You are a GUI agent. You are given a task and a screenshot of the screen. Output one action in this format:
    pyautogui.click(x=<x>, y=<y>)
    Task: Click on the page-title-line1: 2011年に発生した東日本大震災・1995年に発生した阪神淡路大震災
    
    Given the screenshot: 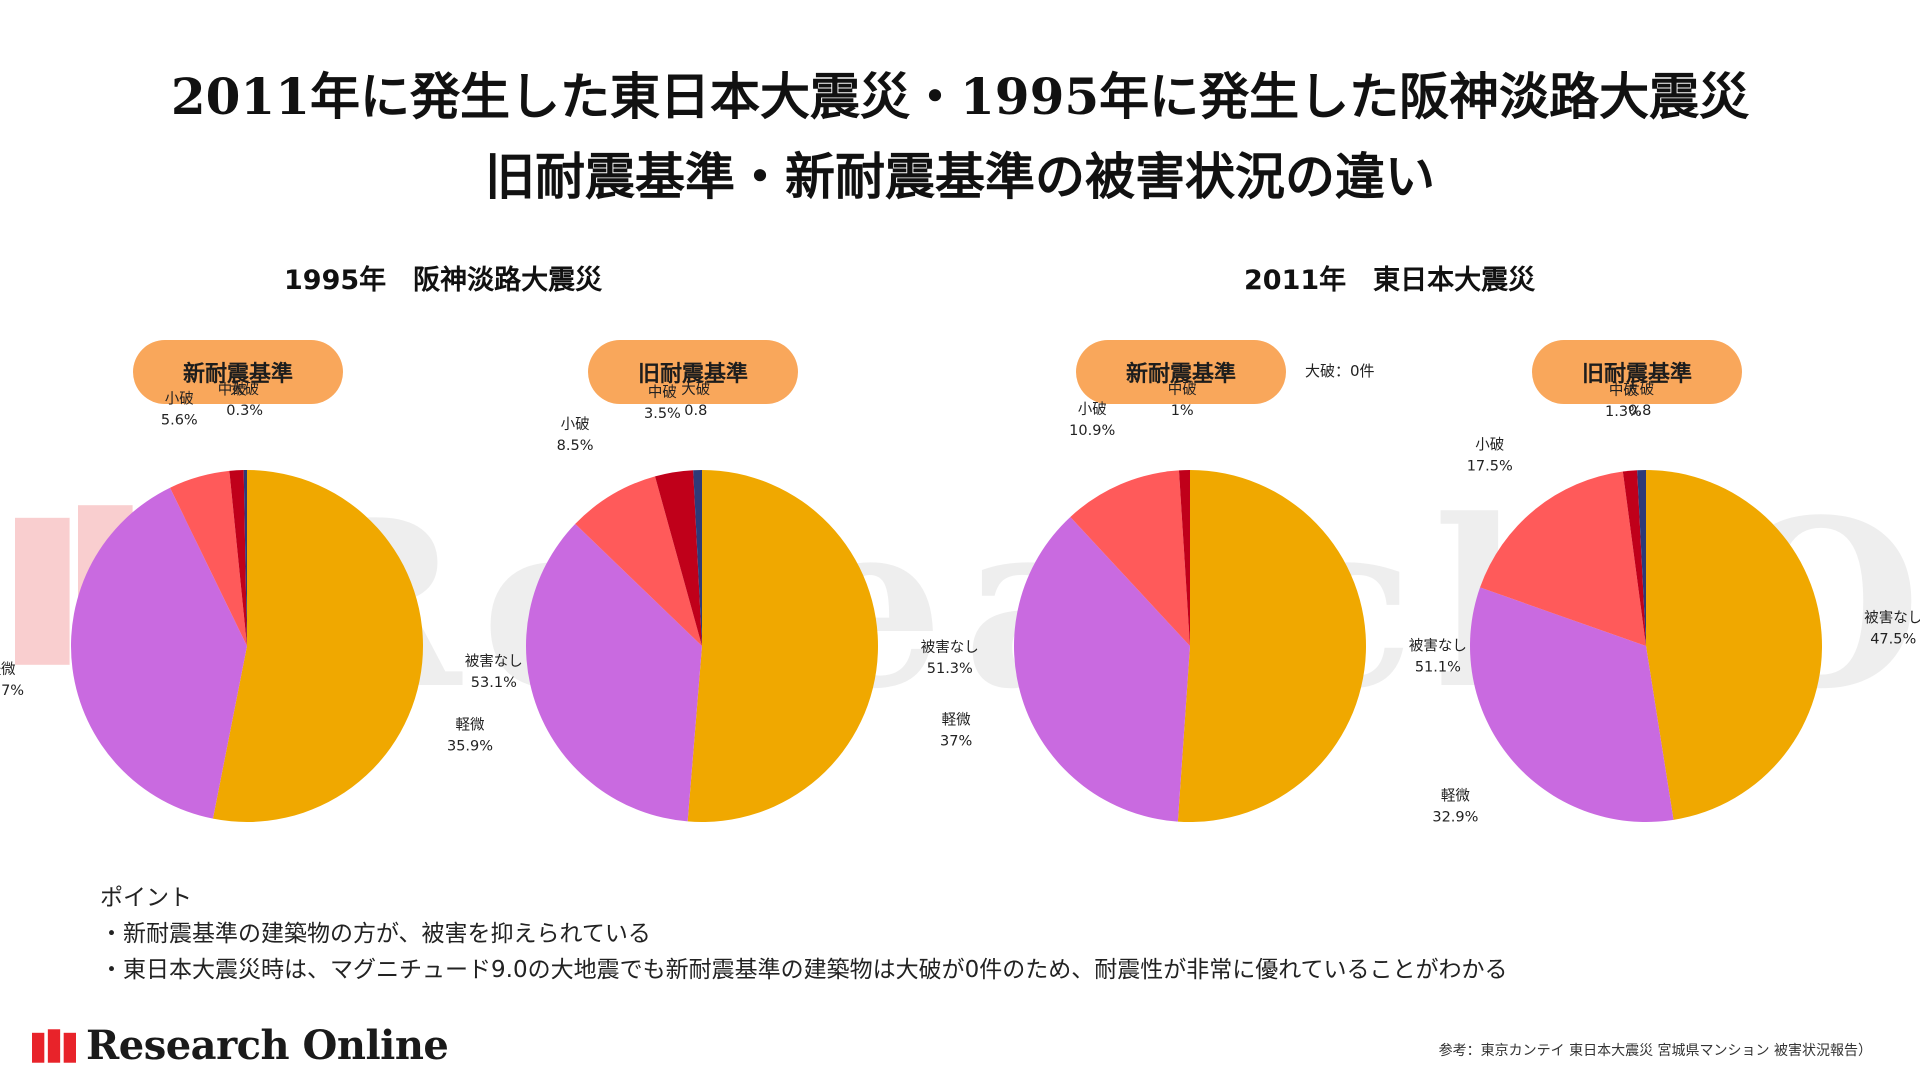 What is the action you would take?
    pyautogui.click(x=960, y=96)
    